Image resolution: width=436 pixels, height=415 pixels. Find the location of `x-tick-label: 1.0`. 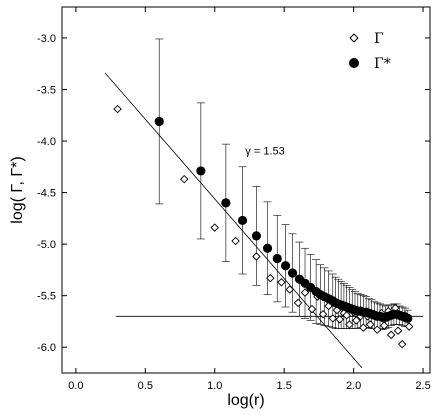

x-tick-label: 1.0 is located at coordinates (214, 386).